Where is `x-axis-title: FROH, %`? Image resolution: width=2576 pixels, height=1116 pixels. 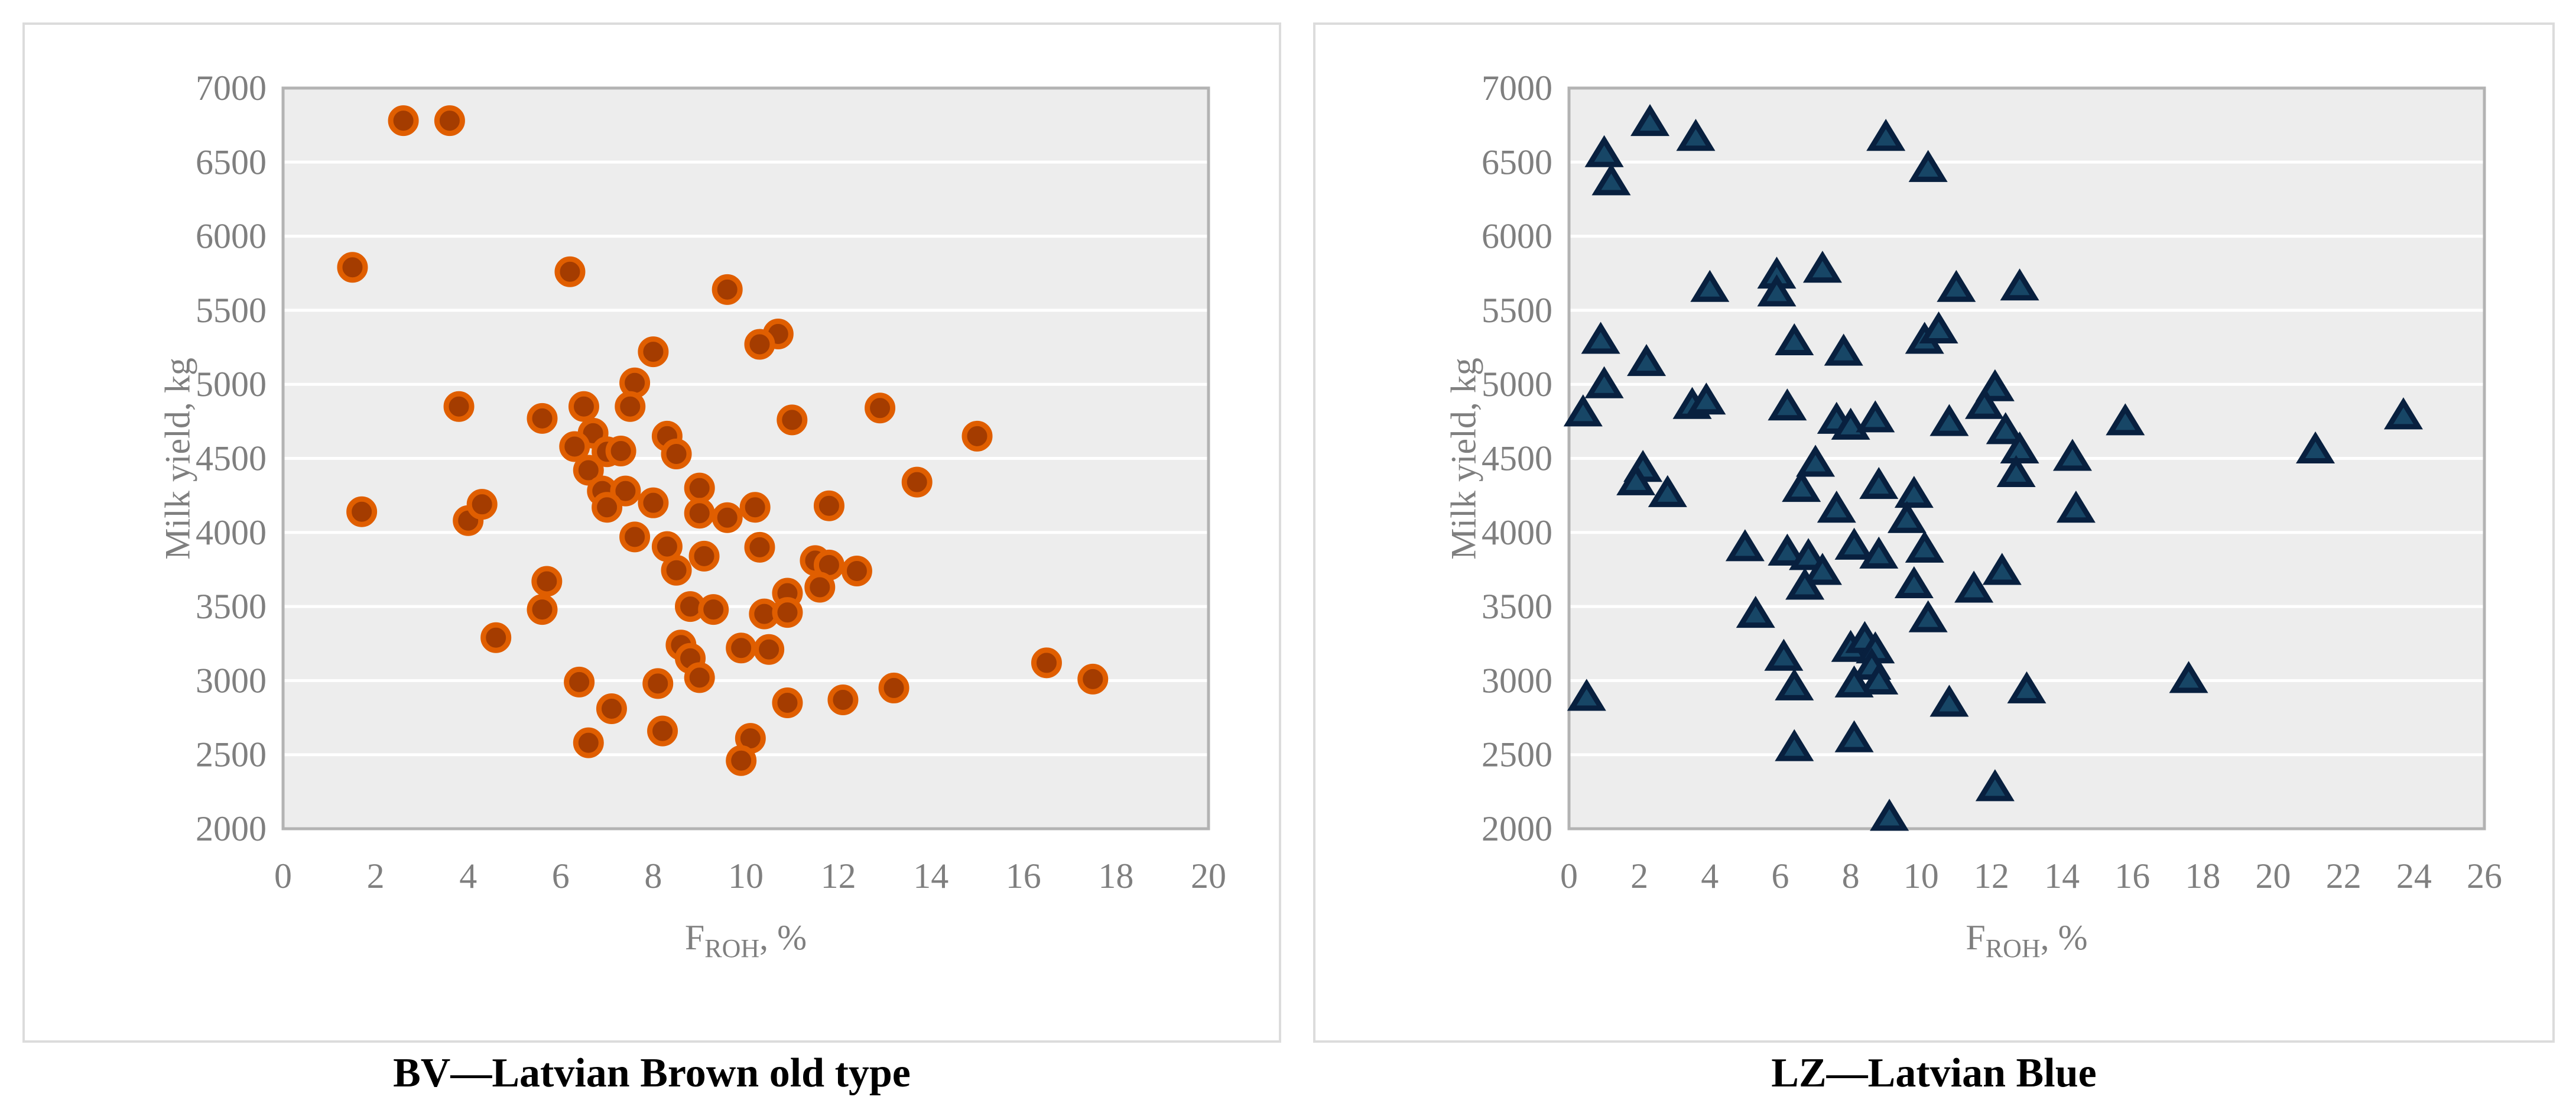 x-axis-title: FROH, % is located at coordinates (2026, 940).